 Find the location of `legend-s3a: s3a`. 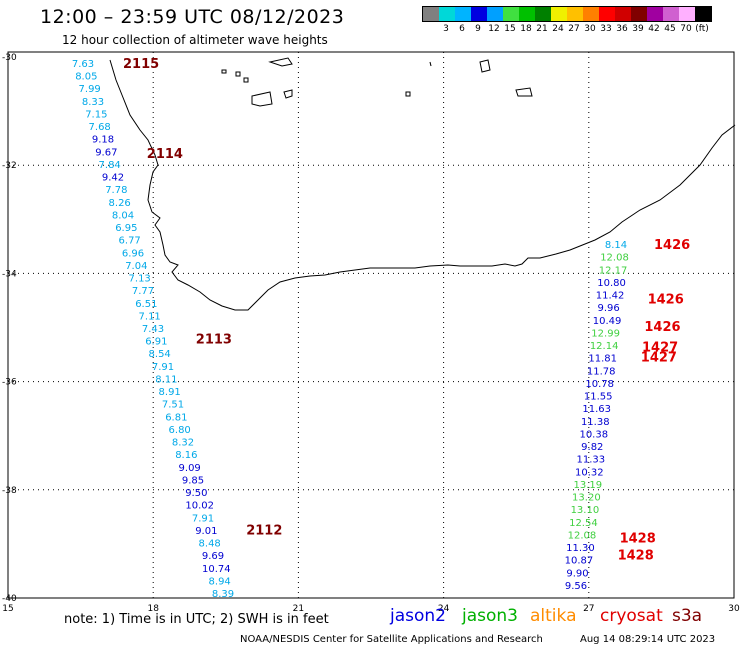

legend-s3a: s3a is located at coordinates (687, 616).